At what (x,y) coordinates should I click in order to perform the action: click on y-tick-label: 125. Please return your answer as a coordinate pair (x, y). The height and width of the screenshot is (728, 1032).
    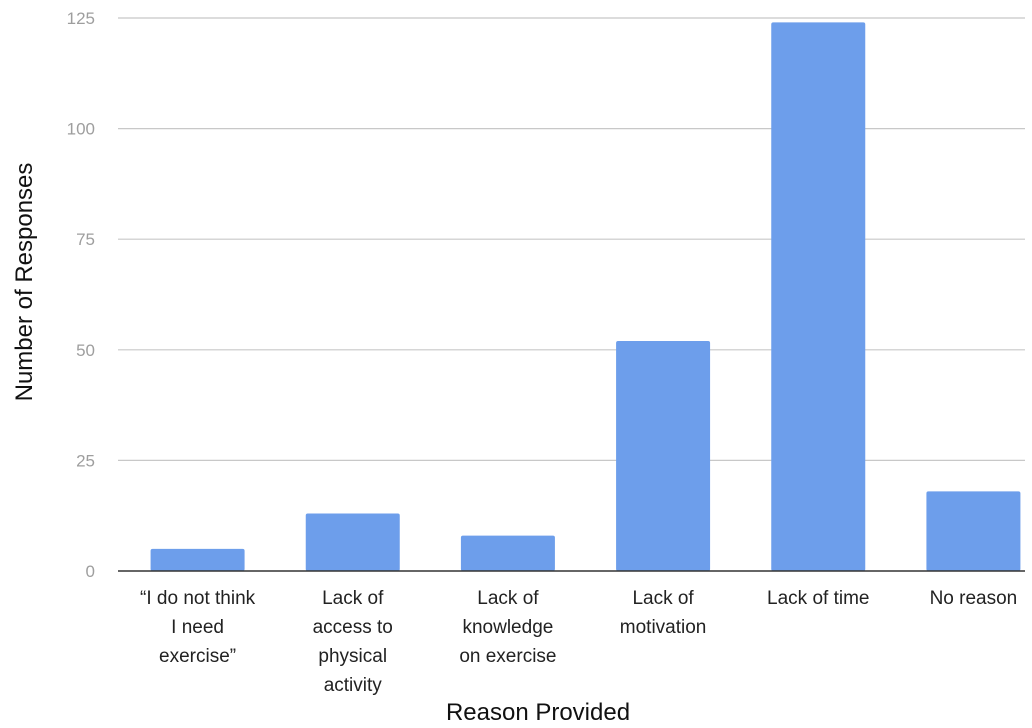
    Looking at the image, I should click on (81, 18).